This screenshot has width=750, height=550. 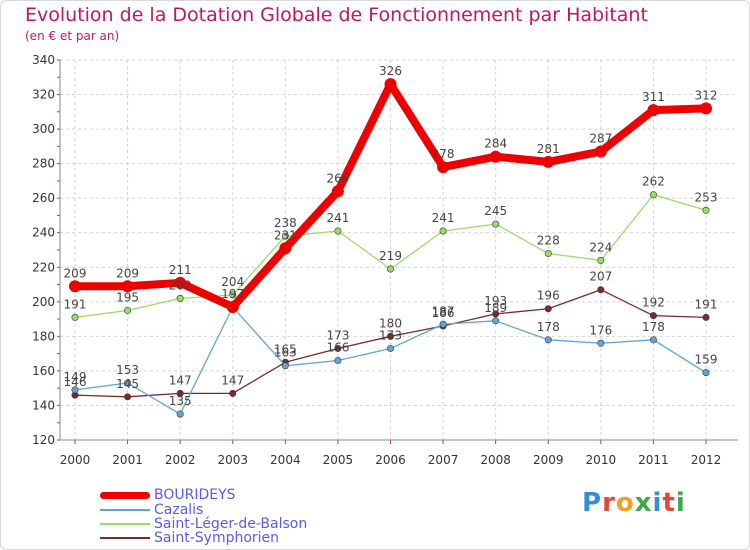 I want to click on y-tick-label: 320, so click(x=43, y=95).